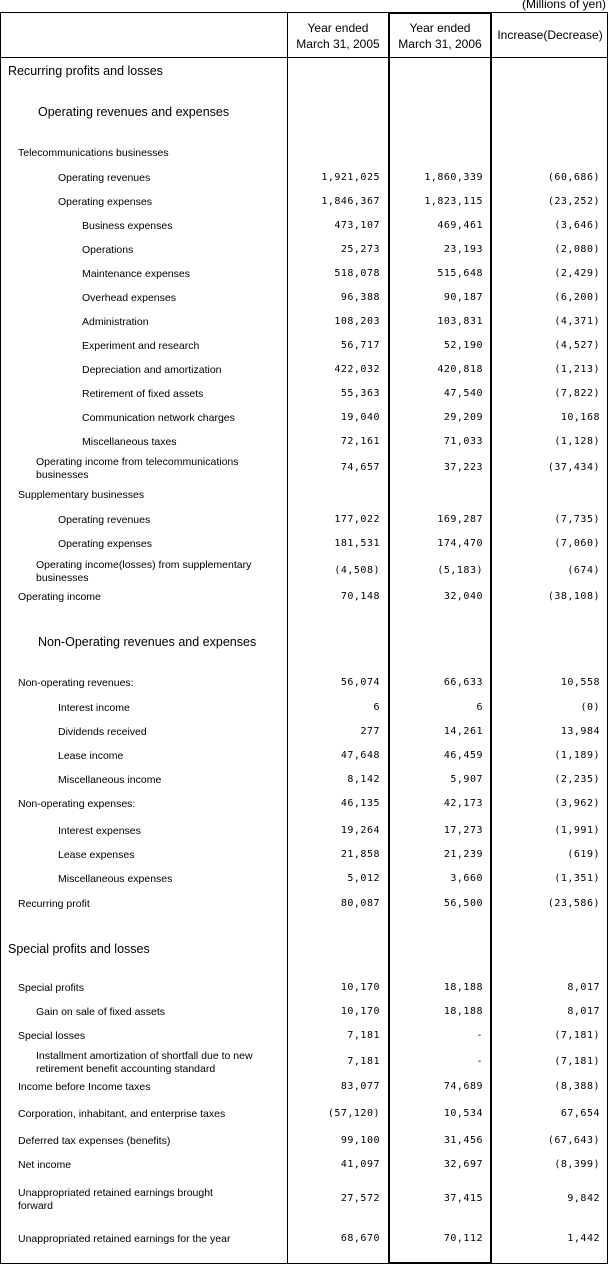 Image resolution: width=608 pixels, height=1264 pixels. Describe the element at coordinates (577, 249) in the screenshot. I see `value-change: (2,080)` at that location.